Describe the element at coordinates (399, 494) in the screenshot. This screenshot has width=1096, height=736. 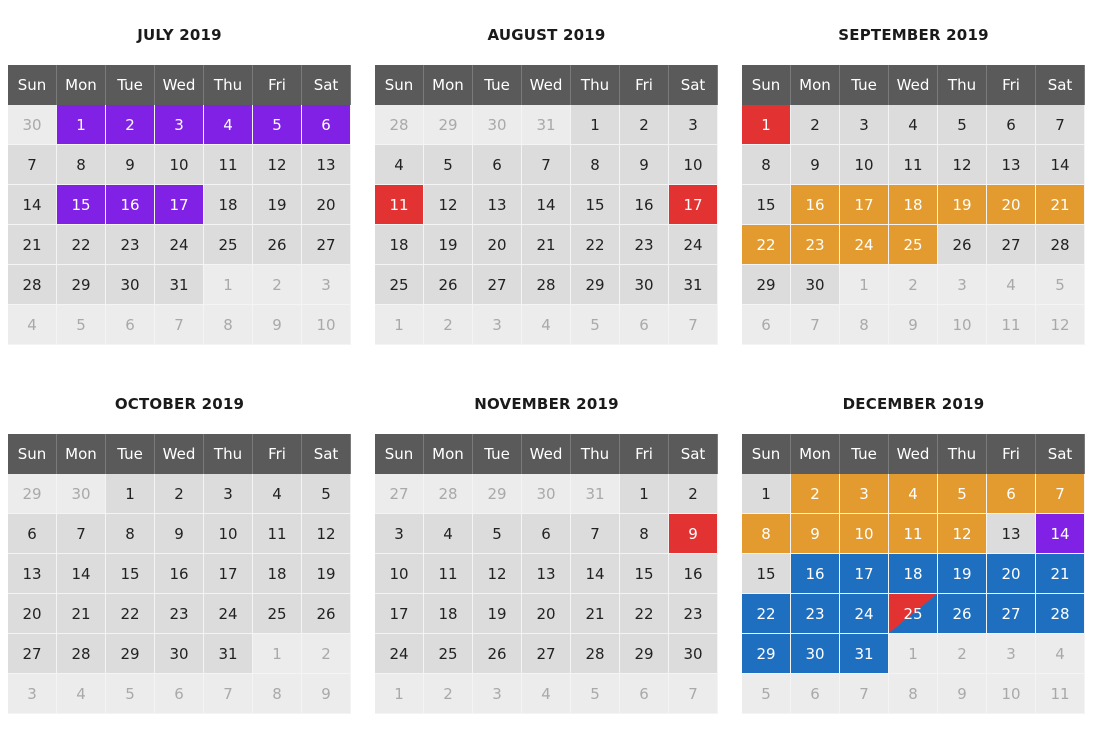
I see `day-cell-other-month: 27` at that location.